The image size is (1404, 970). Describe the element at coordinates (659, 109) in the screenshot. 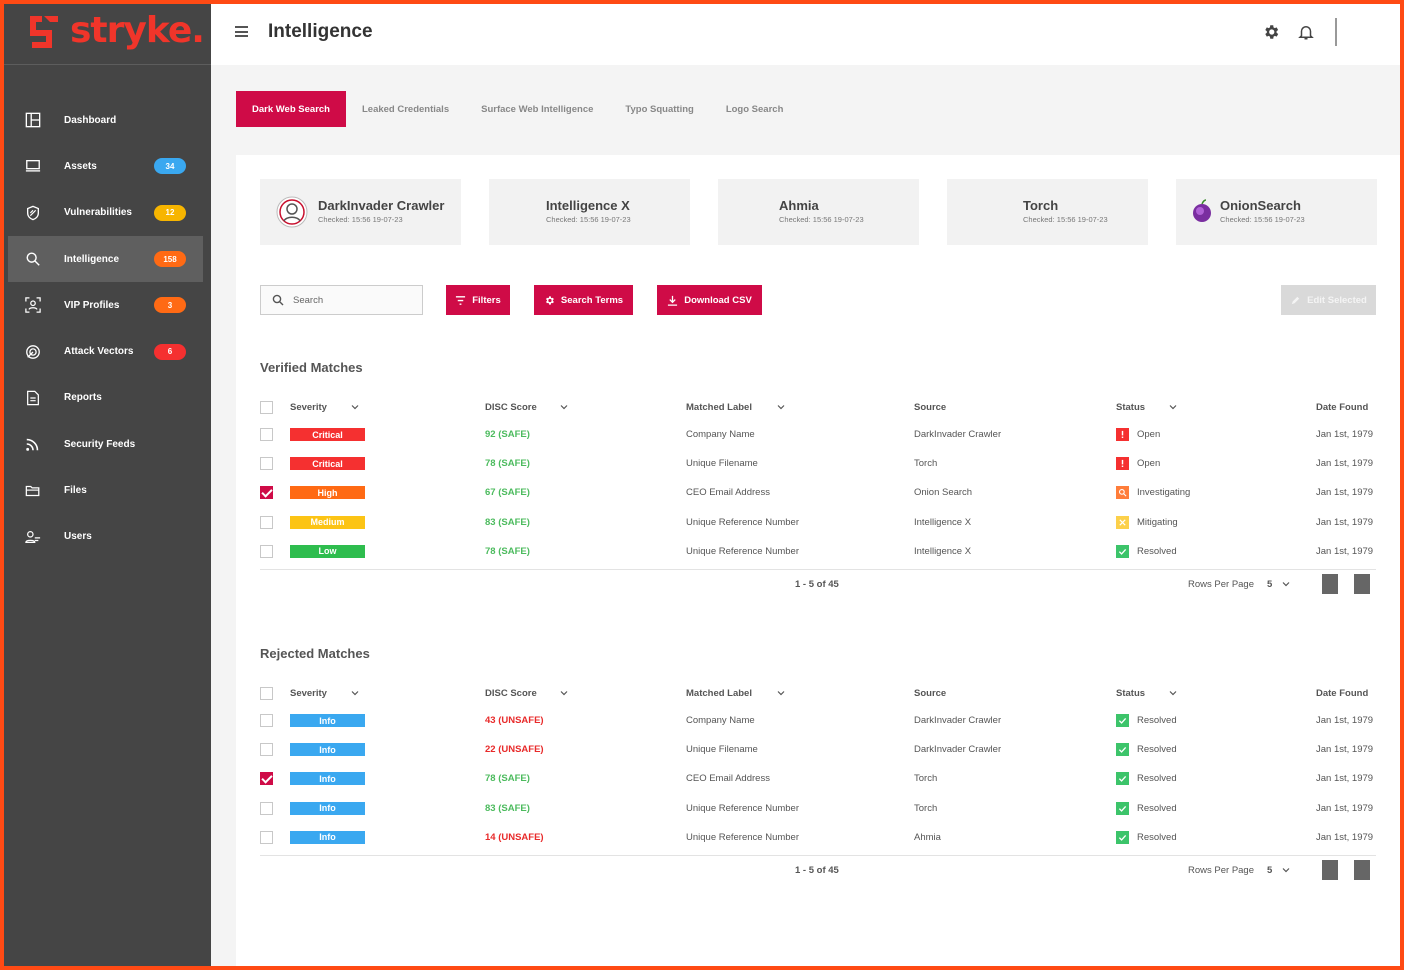

I see `tab-typo-squatting: Typo Squatting` at that location.